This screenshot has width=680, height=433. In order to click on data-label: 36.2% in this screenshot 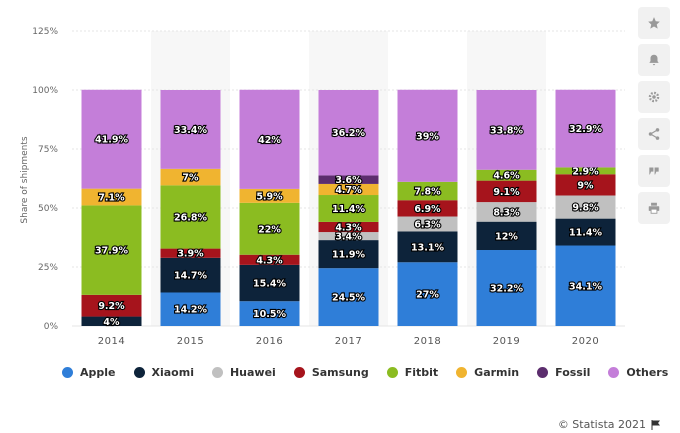, I will do `click(348, 133)`.